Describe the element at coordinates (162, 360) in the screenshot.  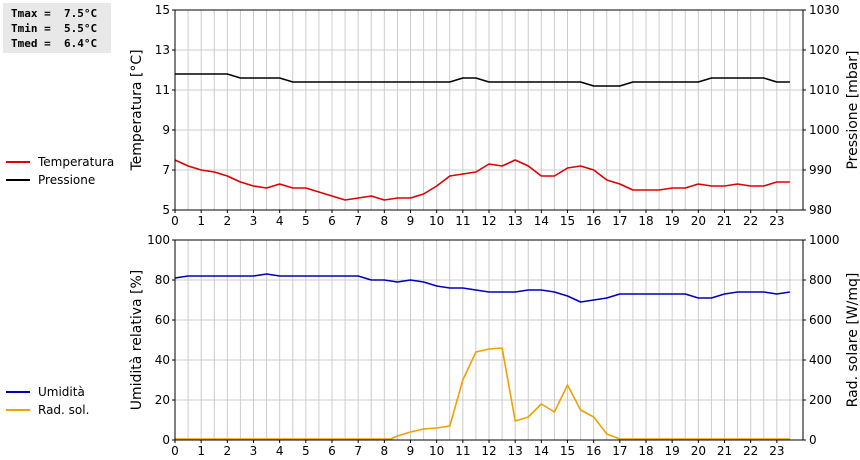
I see `y-tick-label: 40` at that location.